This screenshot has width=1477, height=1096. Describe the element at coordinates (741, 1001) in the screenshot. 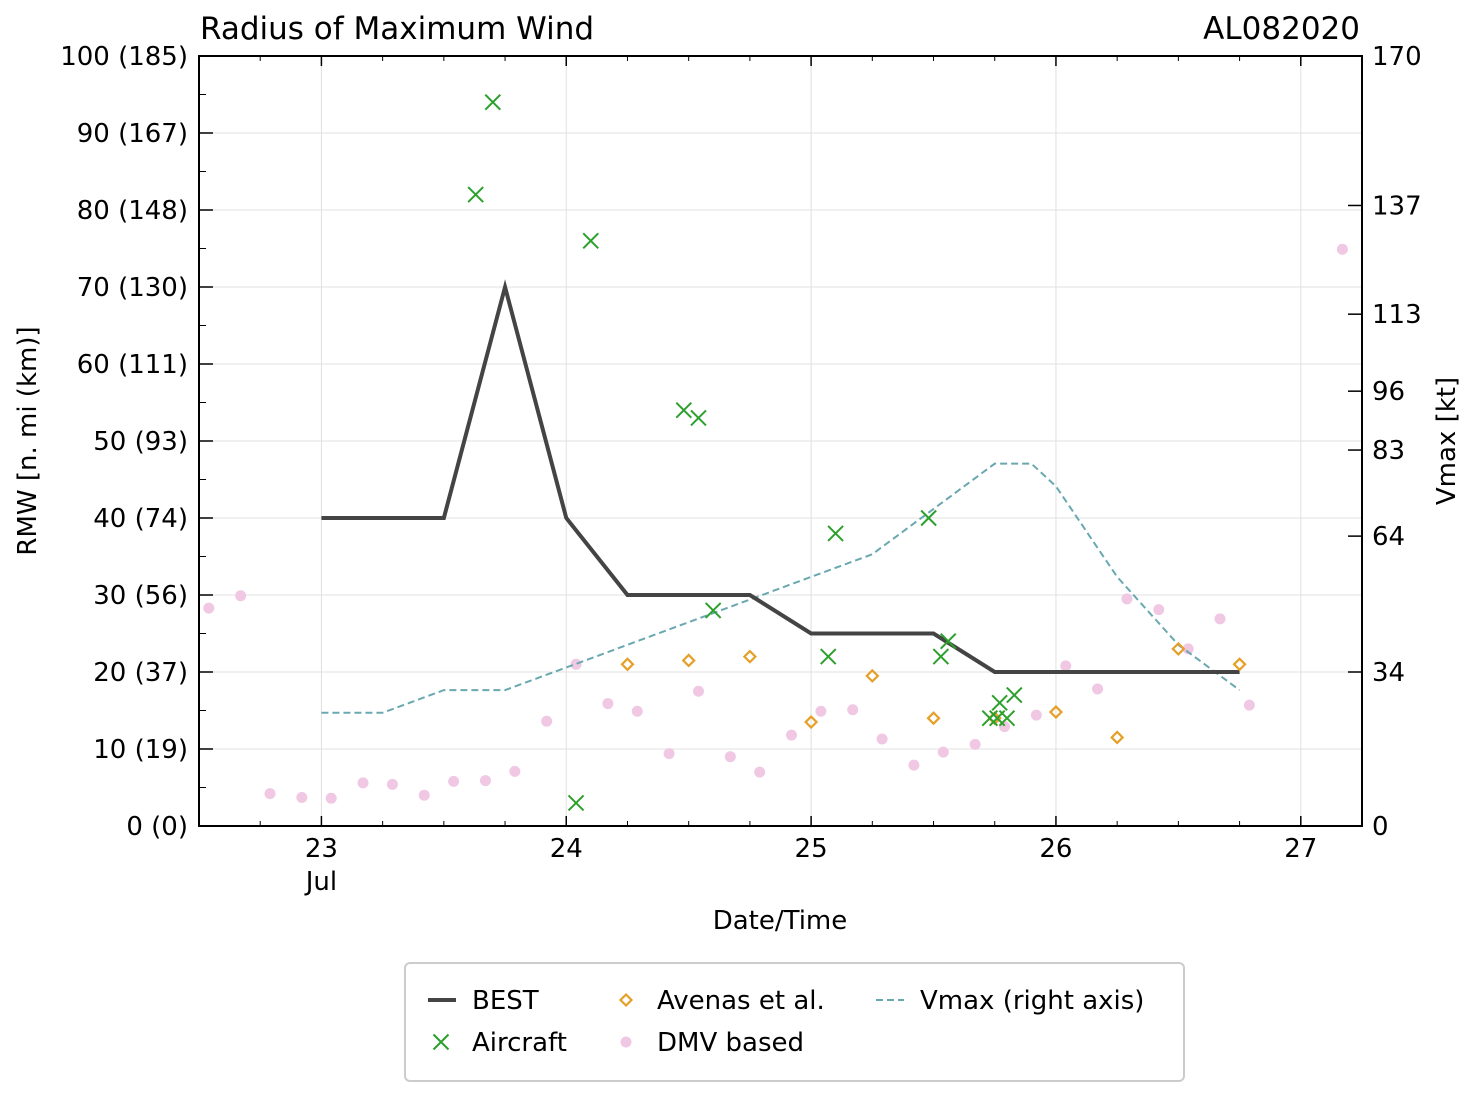

I see `legend-label: Avenas et al.` at that location.